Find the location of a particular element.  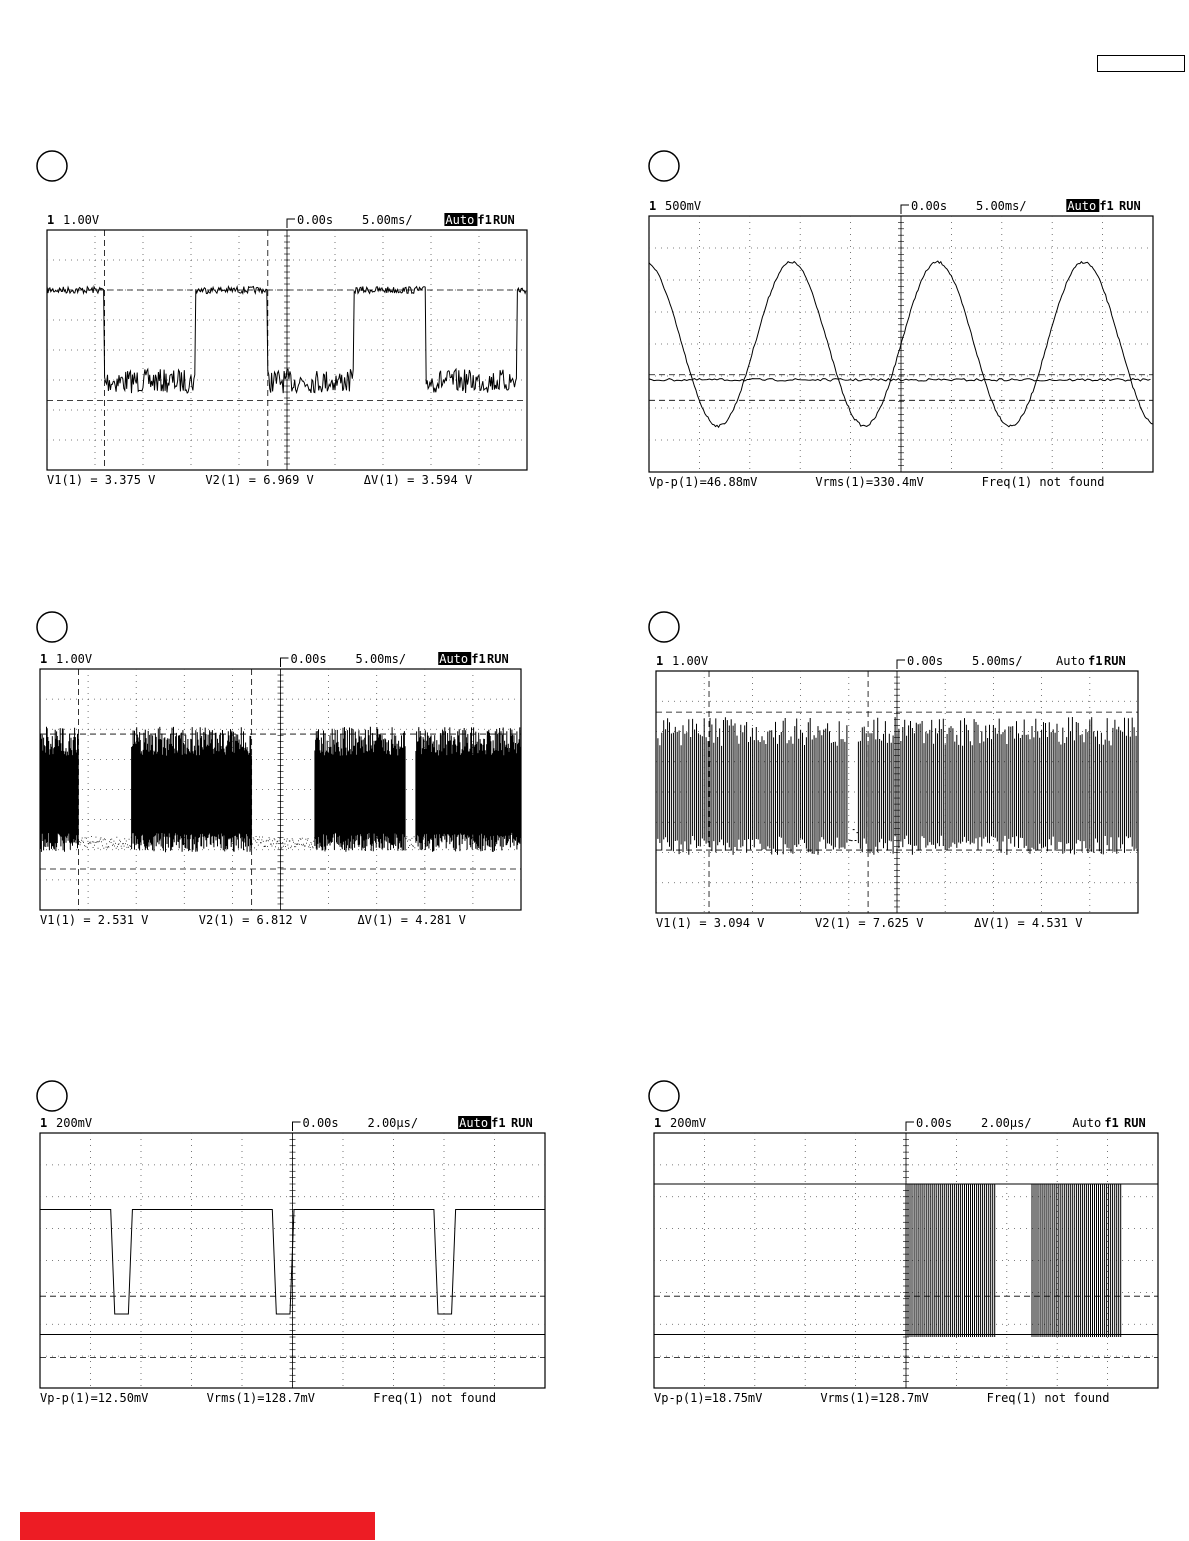

measurement: ΔV(1) = 4.531 V is located at coordinates (1028, 923).